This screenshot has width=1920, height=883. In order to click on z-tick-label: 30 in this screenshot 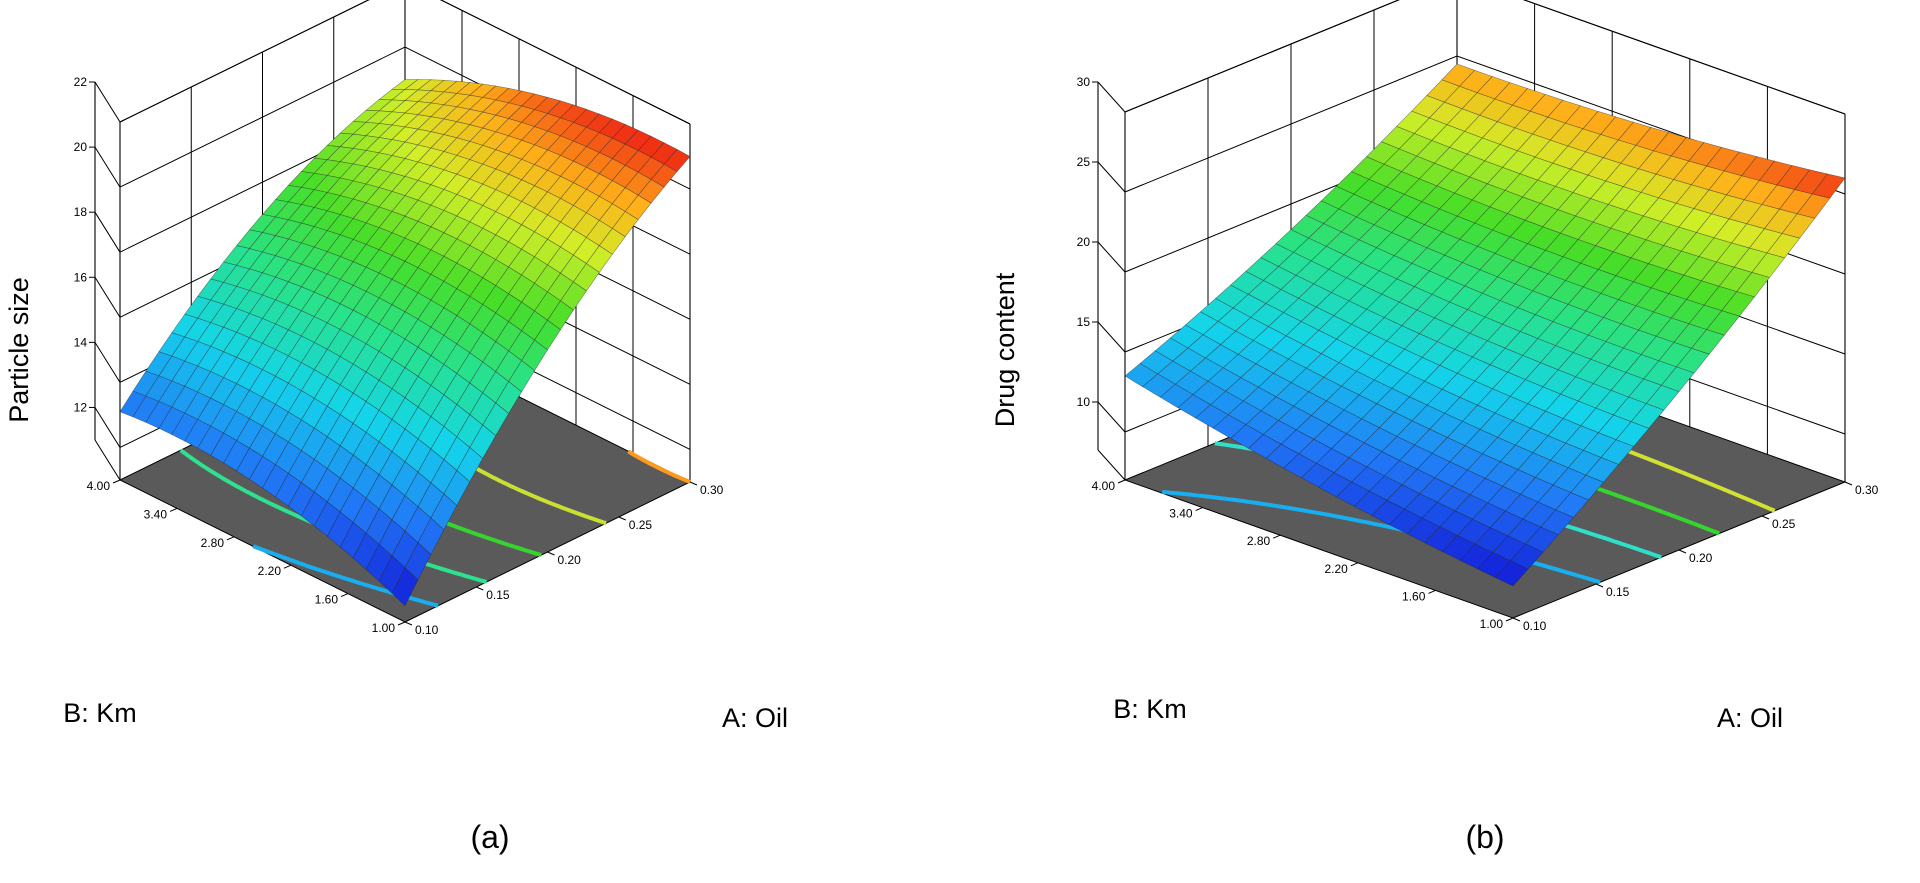, I will do `click(1084, 82)`.